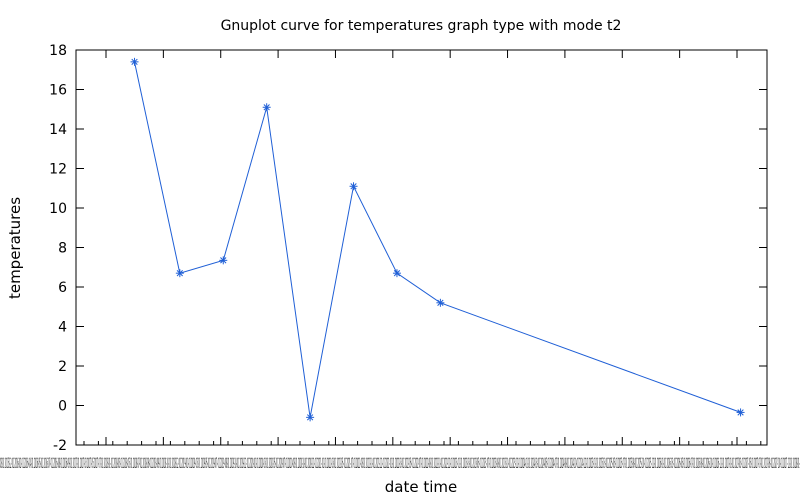  I want to click on y-tick-label: 18, so click(58, 51).